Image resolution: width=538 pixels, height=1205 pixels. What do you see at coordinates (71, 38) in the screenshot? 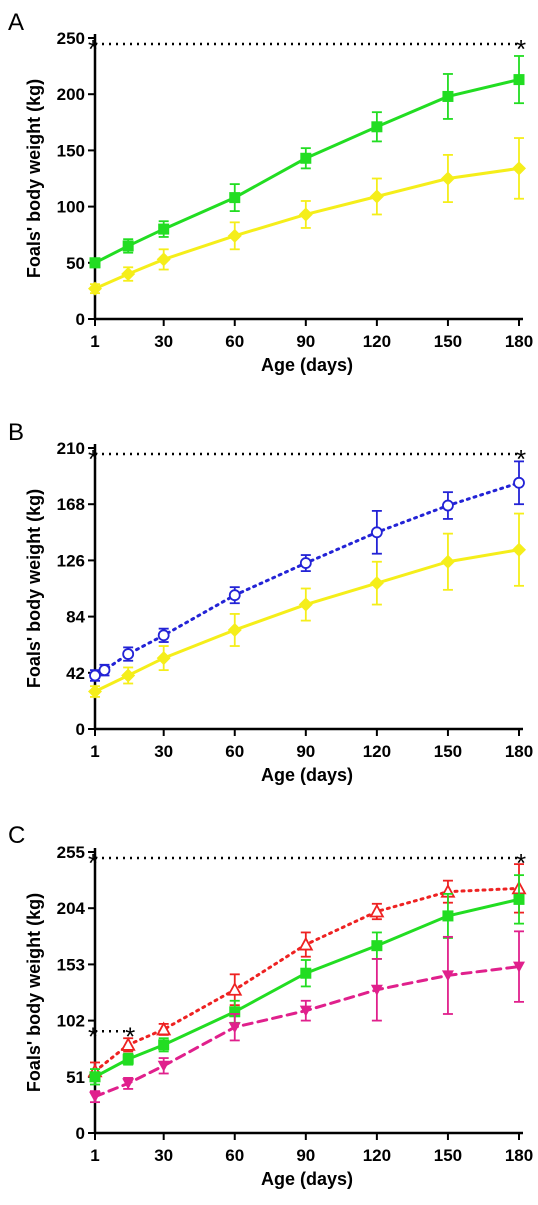
I see `y-tick-label: 250` at bounding box center [71, 38].